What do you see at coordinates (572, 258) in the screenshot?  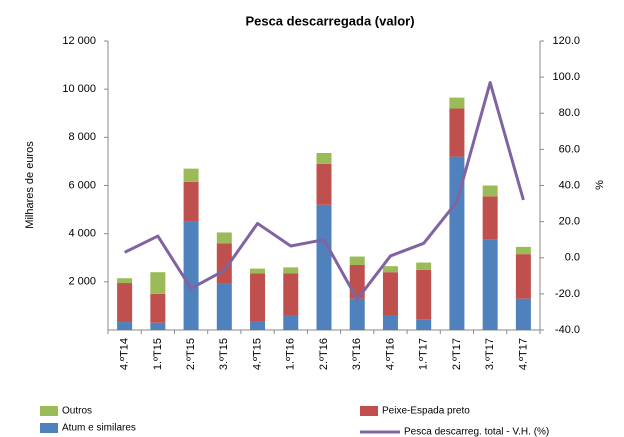 I see `y2-tick-label: 0.0` at bounding box center [572, 258].